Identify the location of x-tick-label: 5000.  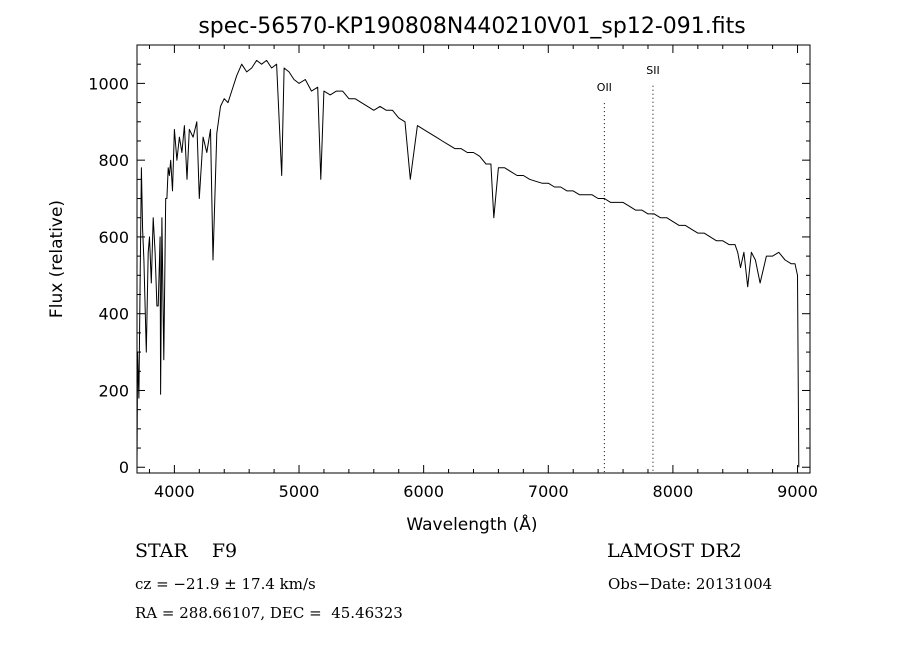
(299, 491).